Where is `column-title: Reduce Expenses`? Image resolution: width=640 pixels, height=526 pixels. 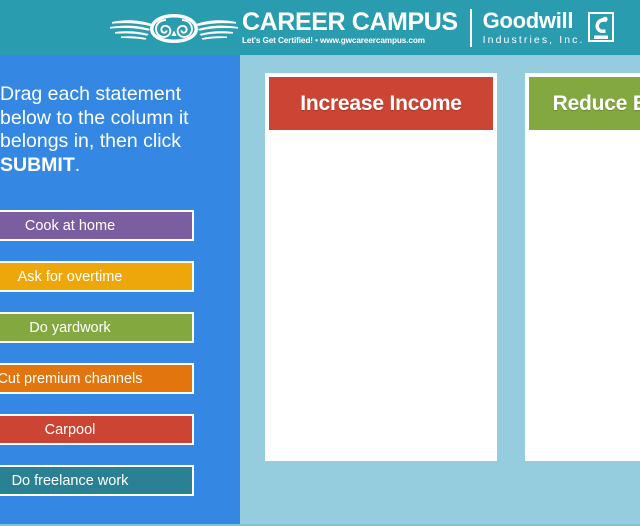 column-title: Reduce Expenses is located at coordinates (596, 103).